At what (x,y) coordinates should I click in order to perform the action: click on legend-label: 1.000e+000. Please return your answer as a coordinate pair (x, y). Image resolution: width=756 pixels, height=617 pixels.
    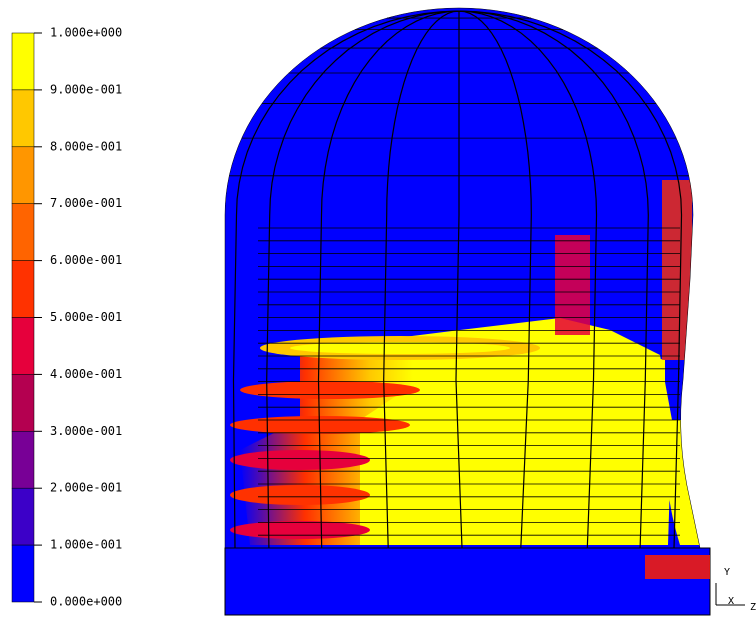
    Looking at the image, I should click on (86, 33).